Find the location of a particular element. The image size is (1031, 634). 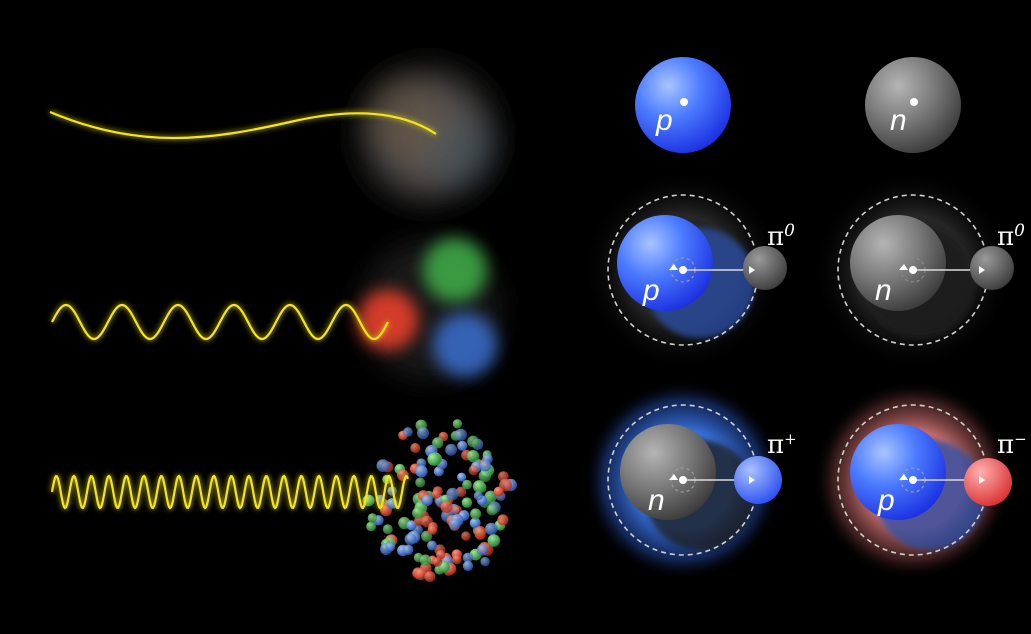

bare-proton: p is located at coordinates (683, 105).